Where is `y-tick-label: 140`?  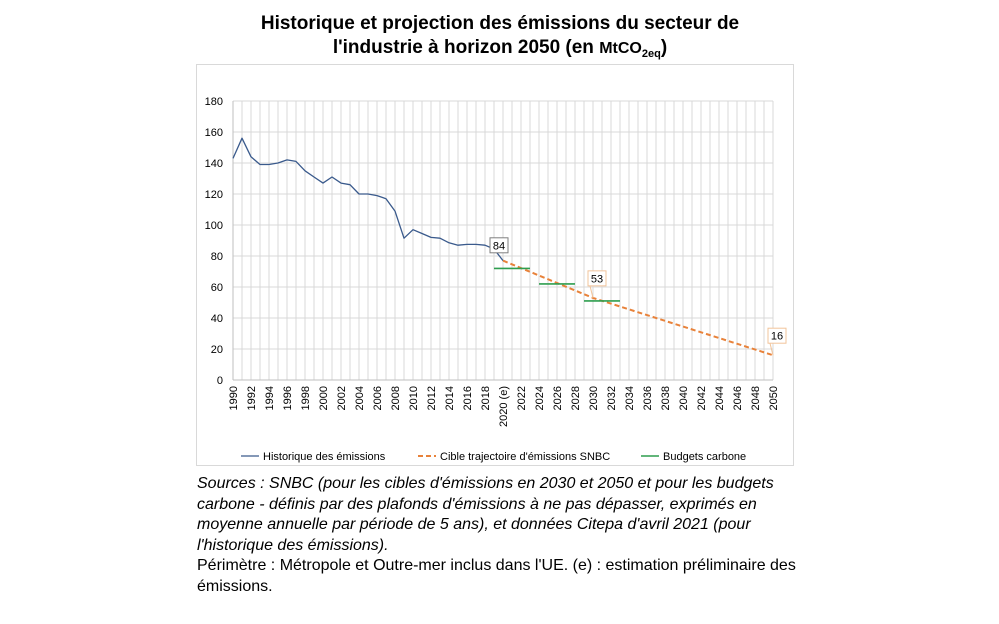
y-tick-label: 140 is located at coordinates (214, 164).